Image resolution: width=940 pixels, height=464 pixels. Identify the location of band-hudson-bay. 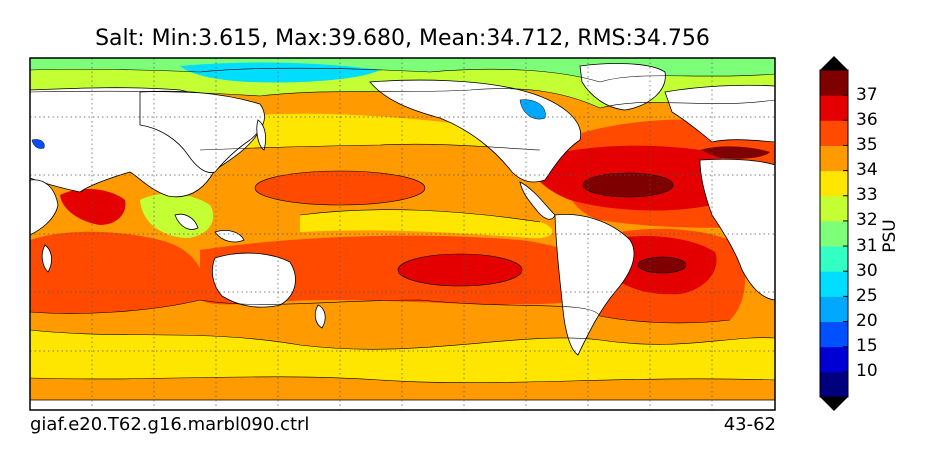
(532, 109).